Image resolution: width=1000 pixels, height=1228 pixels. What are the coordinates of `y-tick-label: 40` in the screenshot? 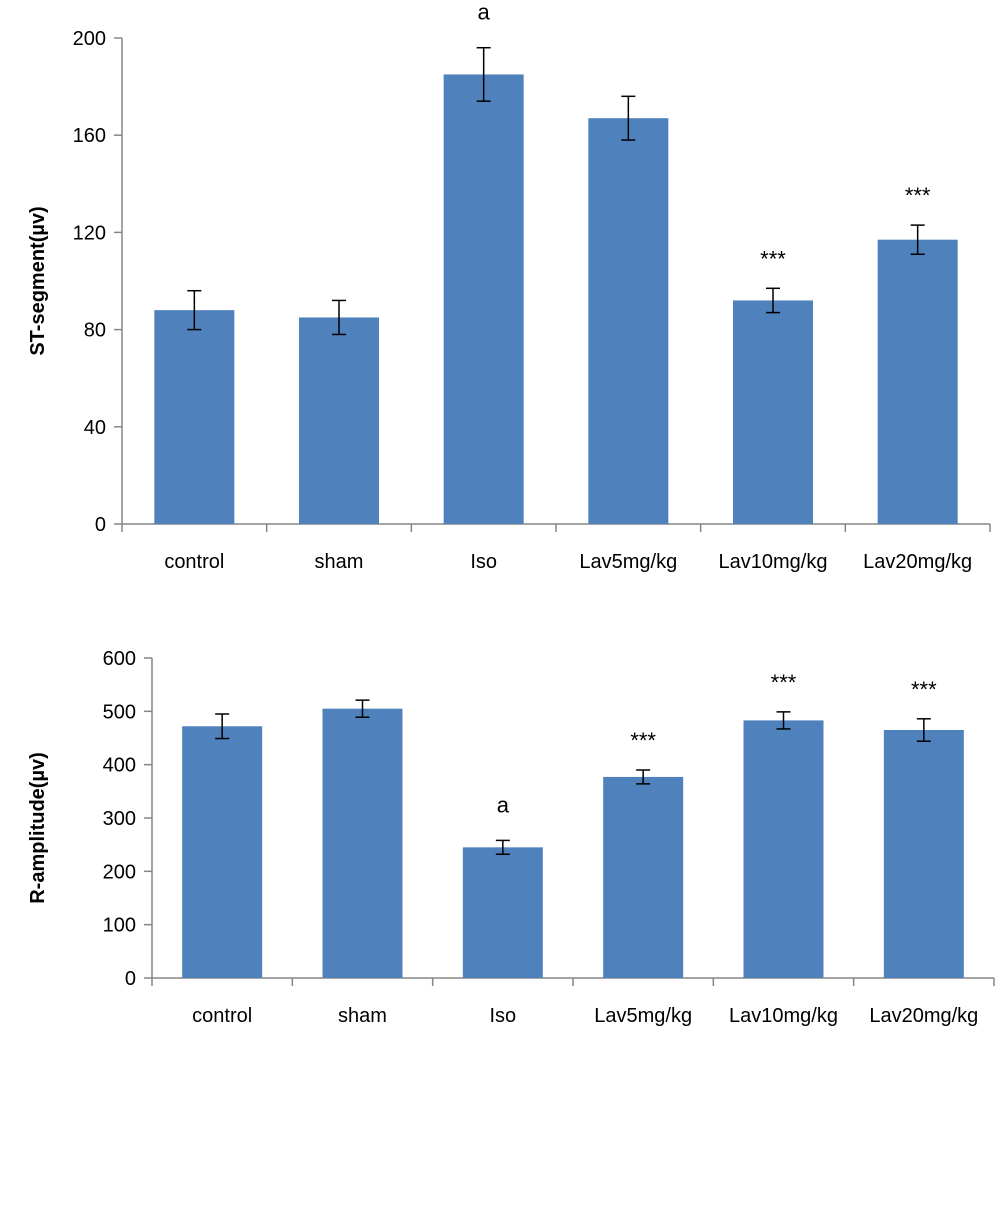 It's located at (95, 428).